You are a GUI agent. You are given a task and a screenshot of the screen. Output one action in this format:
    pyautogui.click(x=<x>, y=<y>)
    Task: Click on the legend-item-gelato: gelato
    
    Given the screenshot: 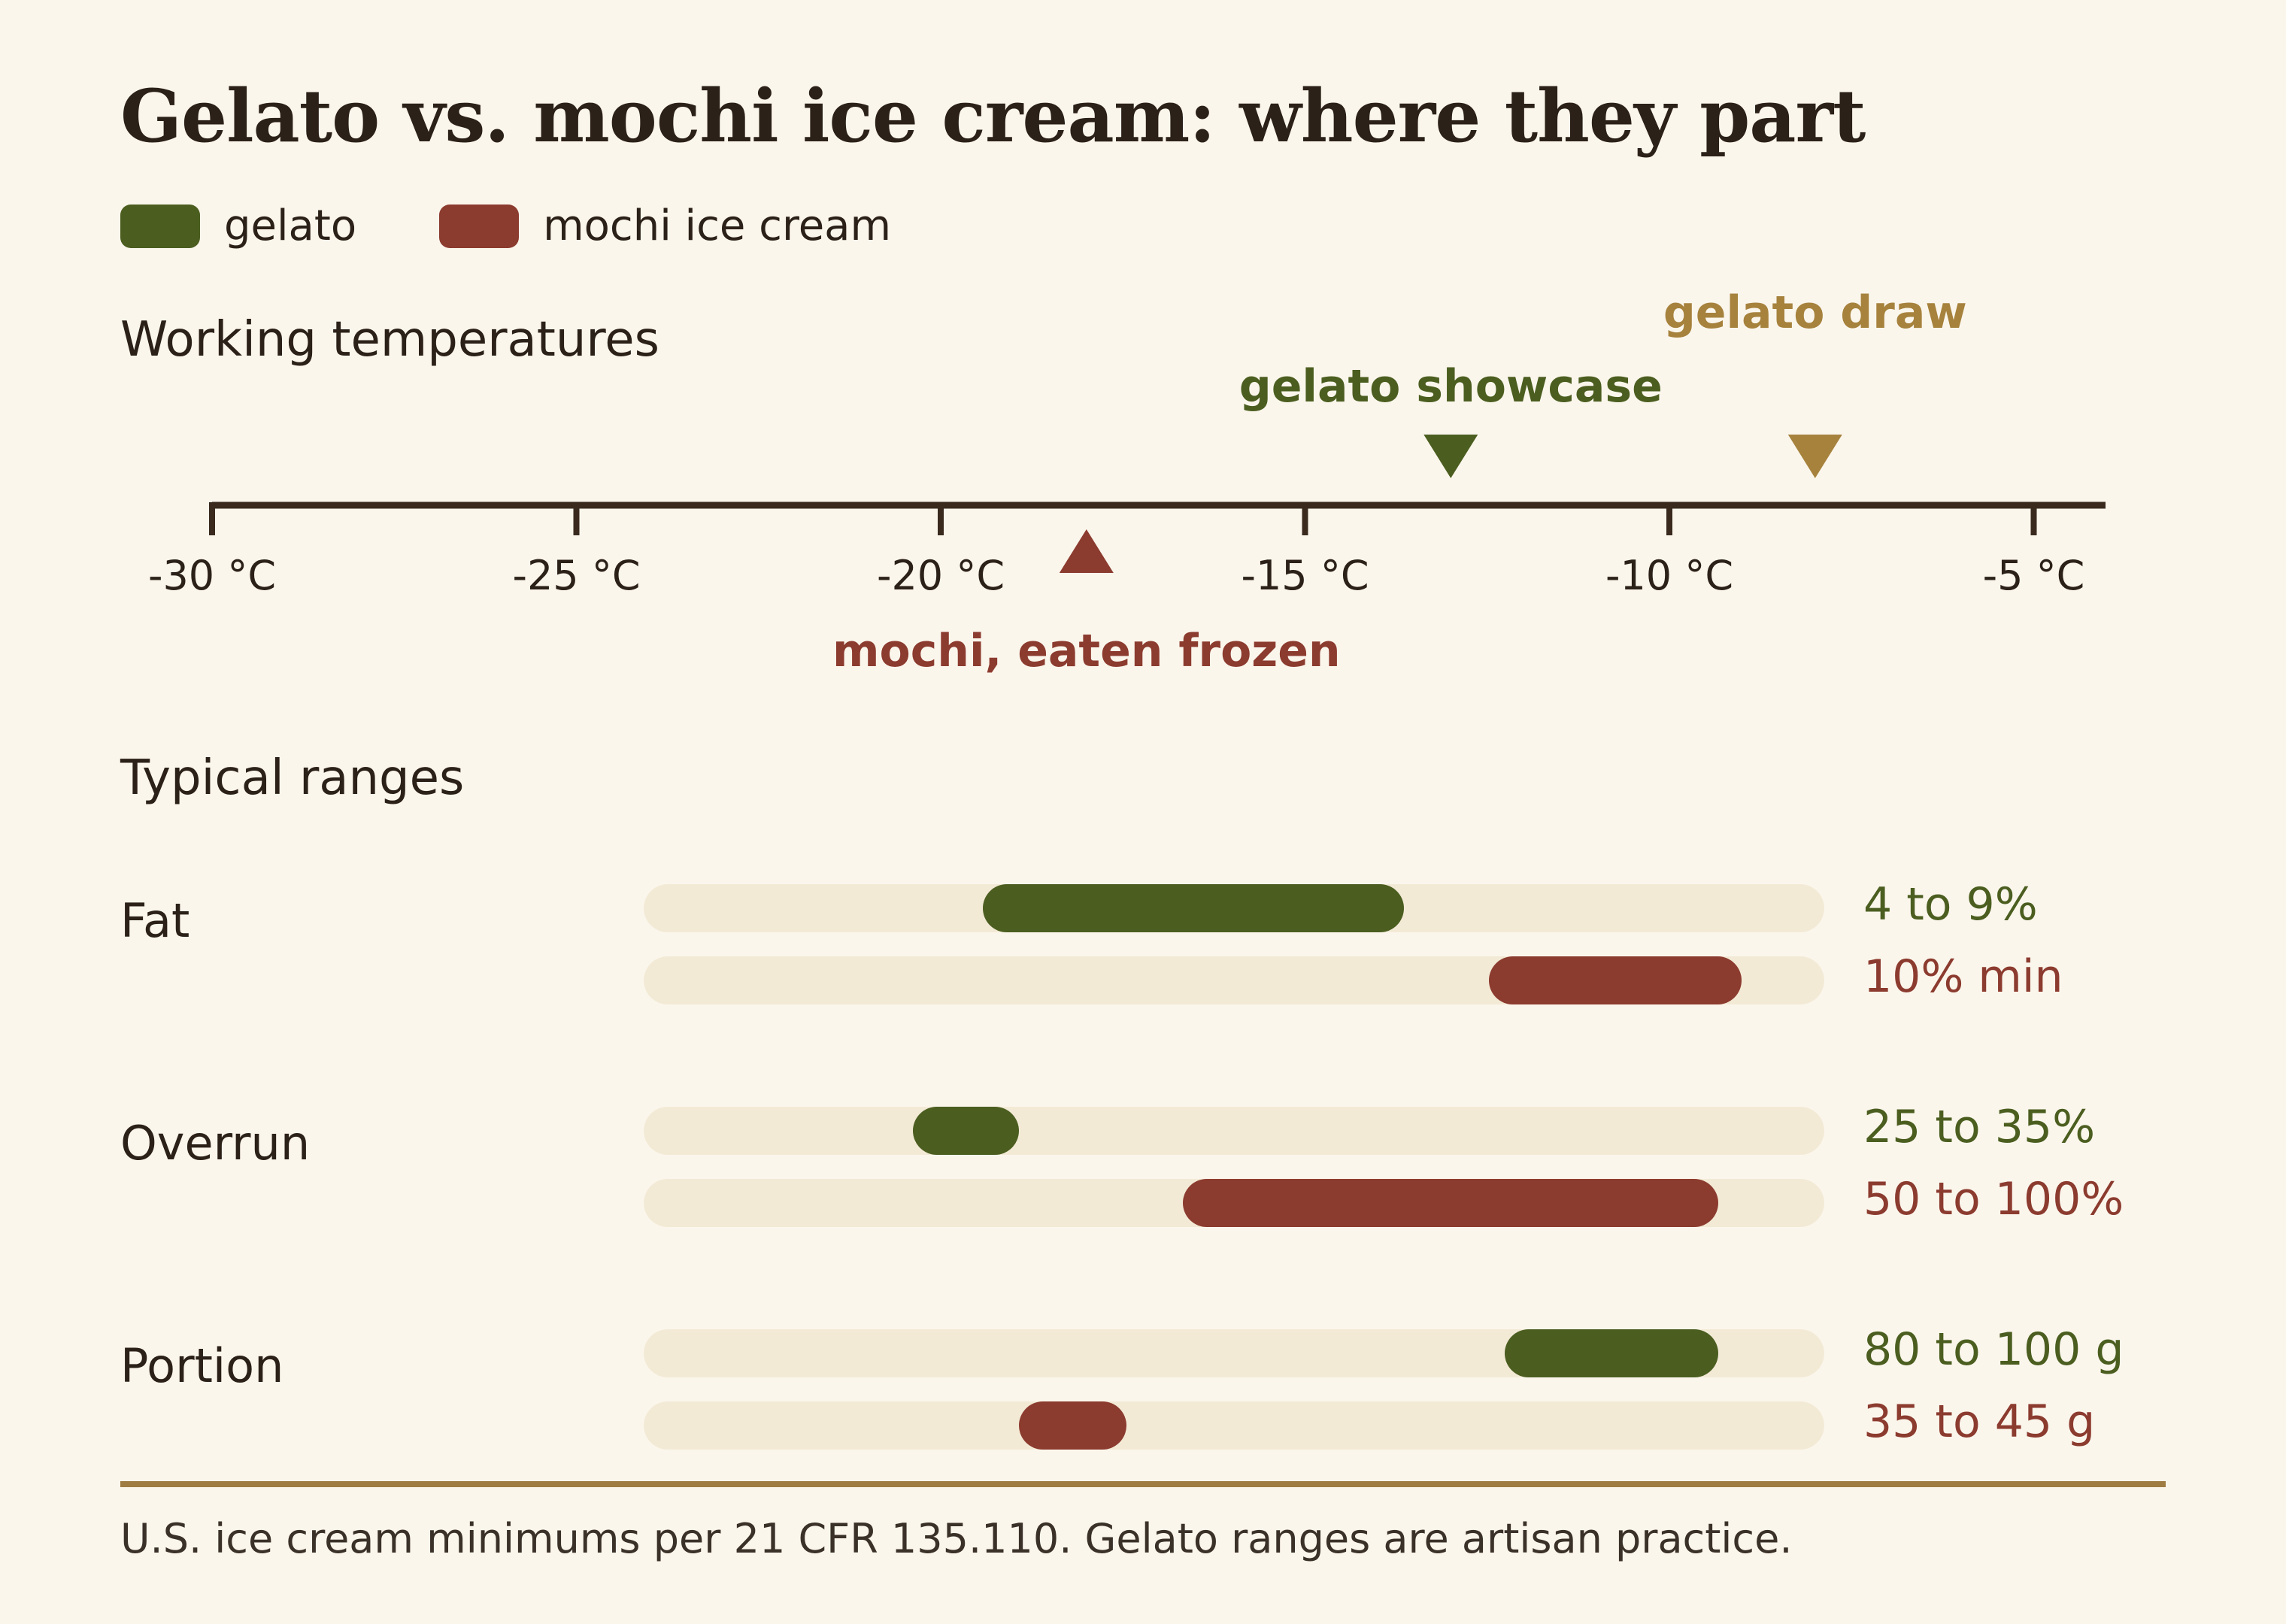 What is the action you would take?
    pyautogui.click(x=238, y=225)
    